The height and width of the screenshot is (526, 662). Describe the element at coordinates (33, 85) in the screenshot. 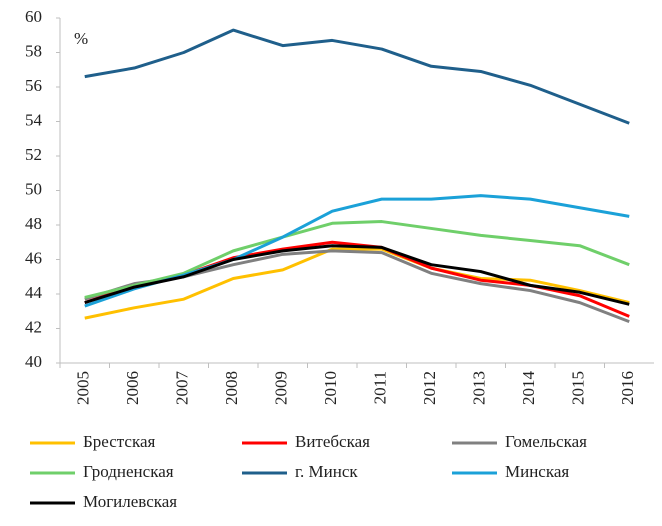

I see `y-tick-label: 56` at that location.